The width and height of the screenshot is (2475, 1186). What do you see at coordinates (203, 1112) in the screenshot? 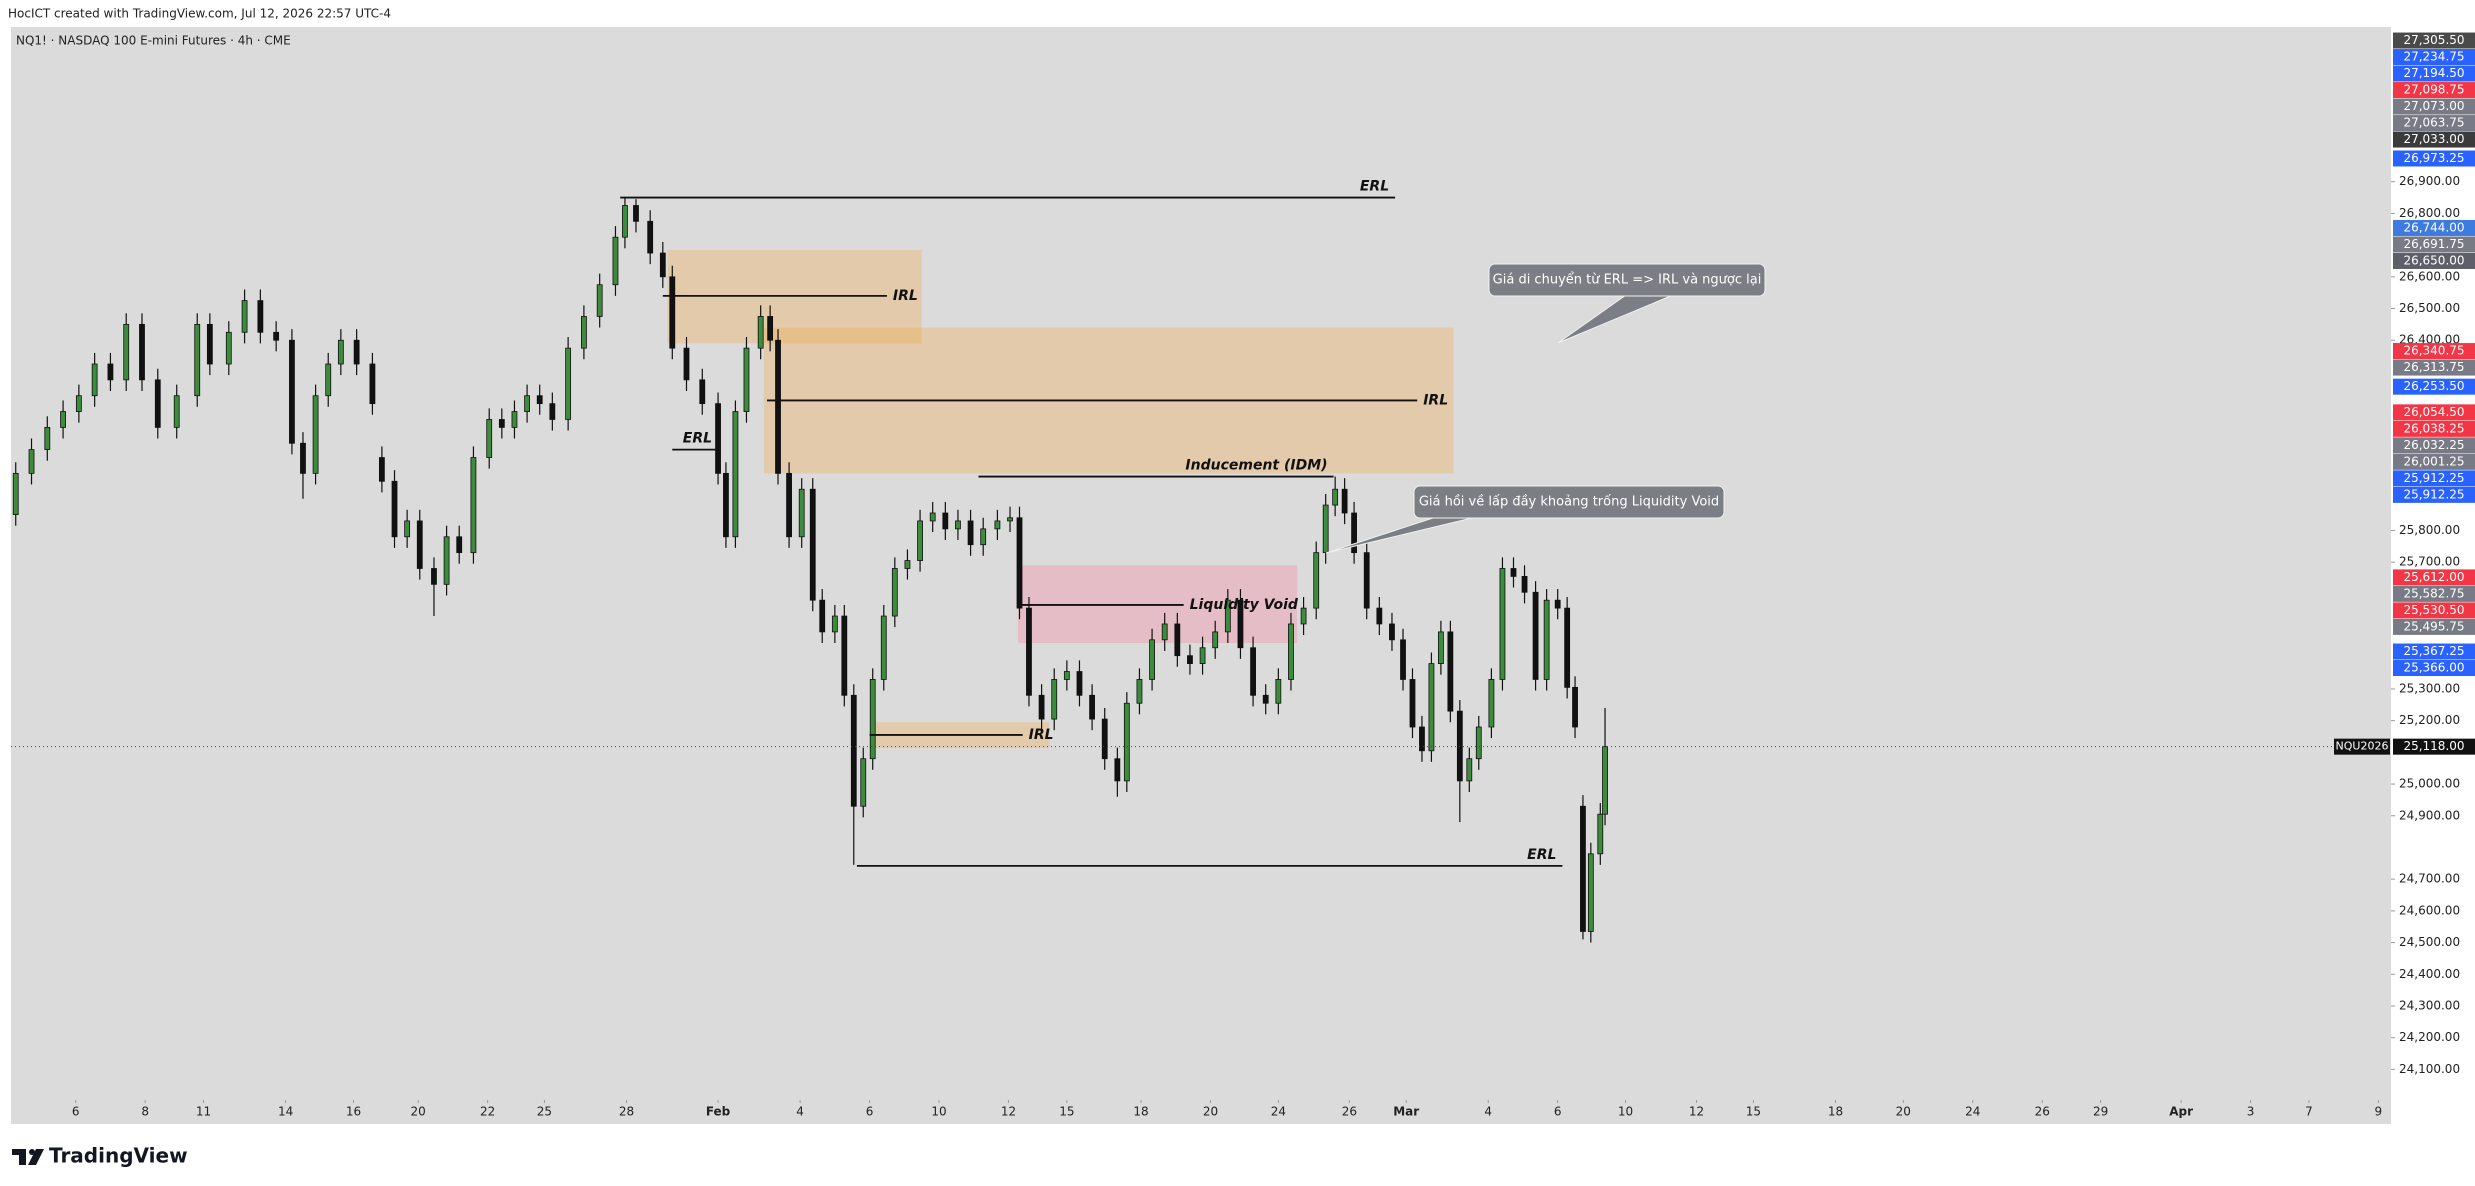
I see `x-tick-label: 11` at bounding box center [203, 1112].